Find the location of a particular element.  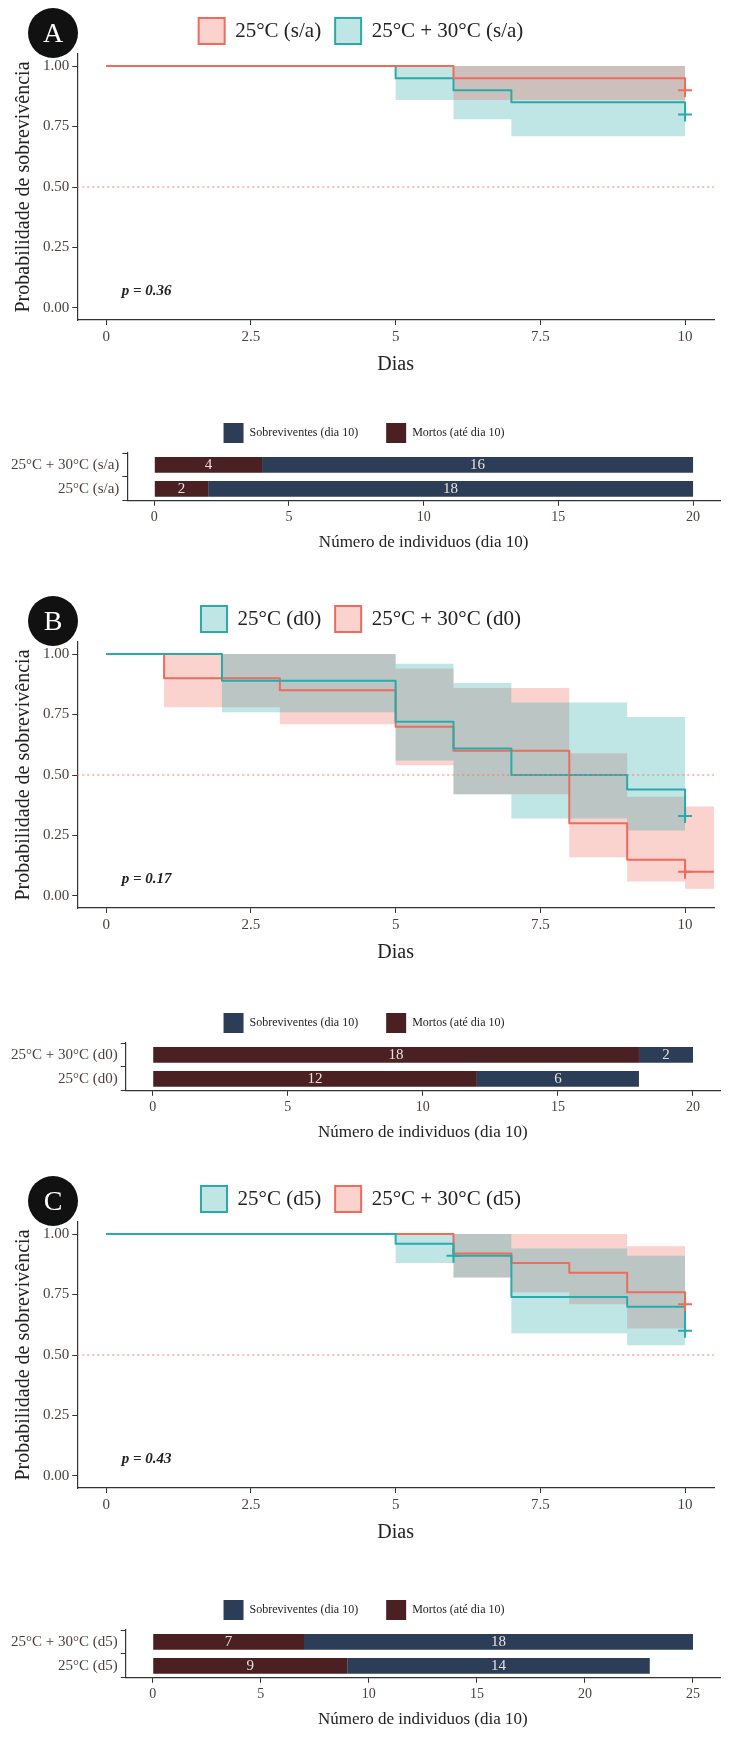

legend-label: 25°C (d0) is located at coordinates (279, 617).